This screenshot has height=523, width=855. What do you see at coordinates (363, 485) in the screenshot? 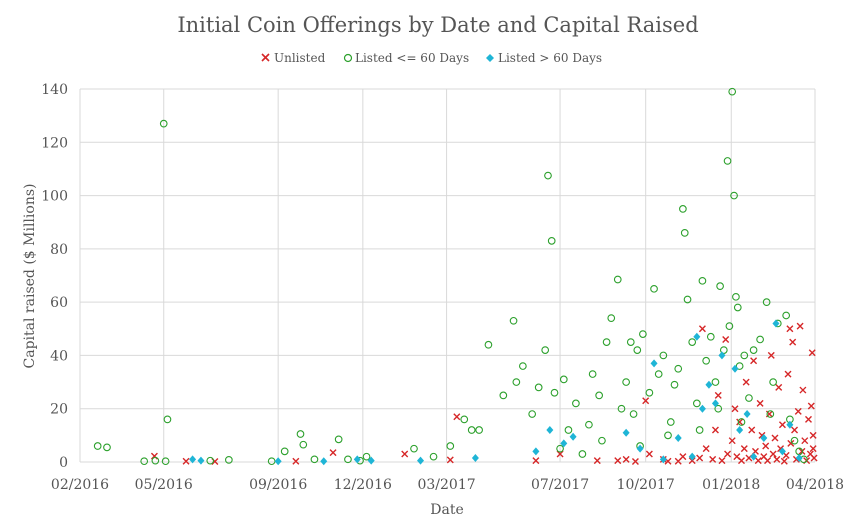
I see `x-tick-label: 12/2016` at bounding box center [363, 485].